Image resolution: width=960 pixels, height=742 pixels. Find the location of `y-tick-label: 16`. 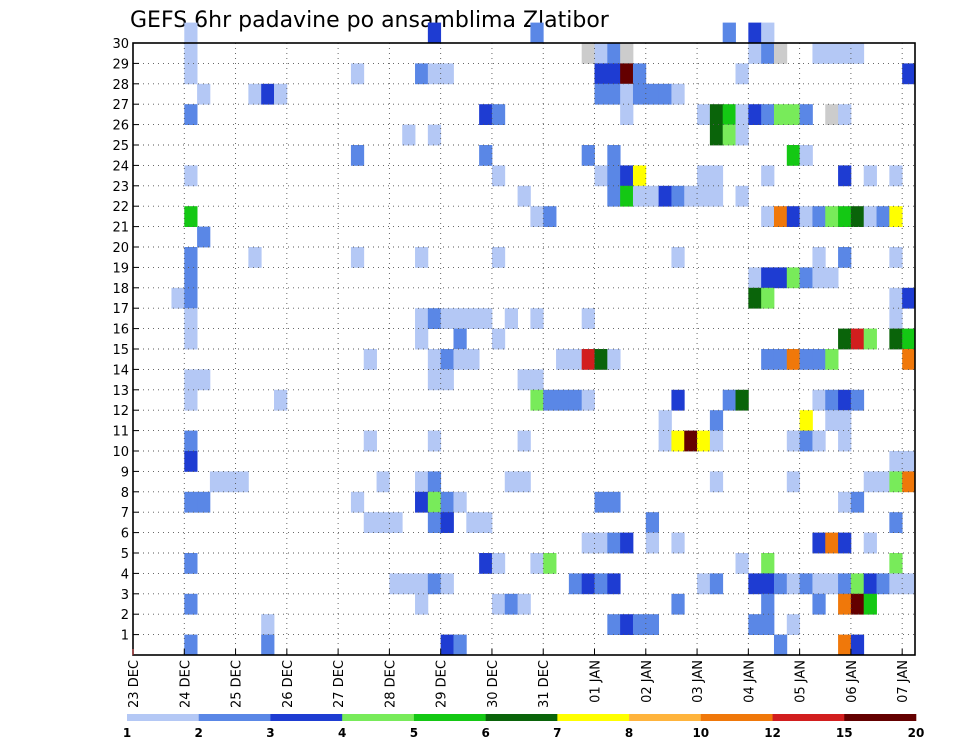

y-tick-label: 16 is located at coordinates (120, 330).